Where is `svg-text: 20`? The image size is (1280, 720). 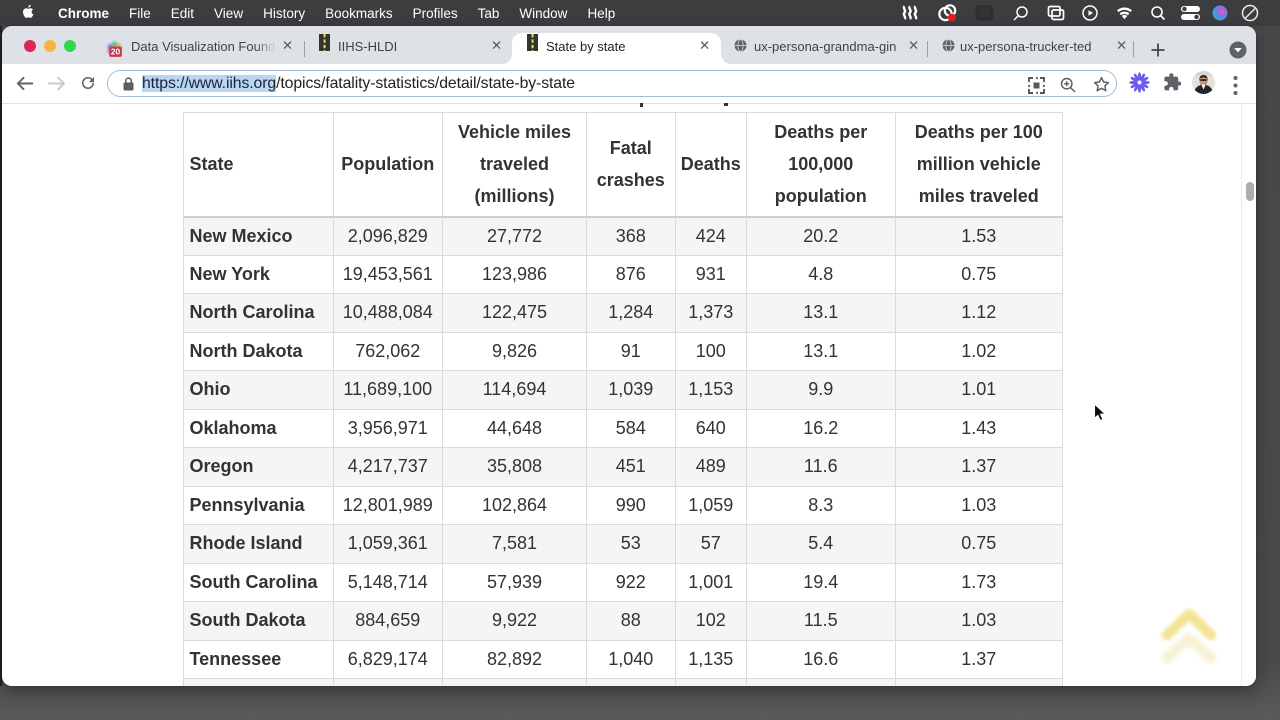 svg-text: 20 is located at coordinates (116, 51).